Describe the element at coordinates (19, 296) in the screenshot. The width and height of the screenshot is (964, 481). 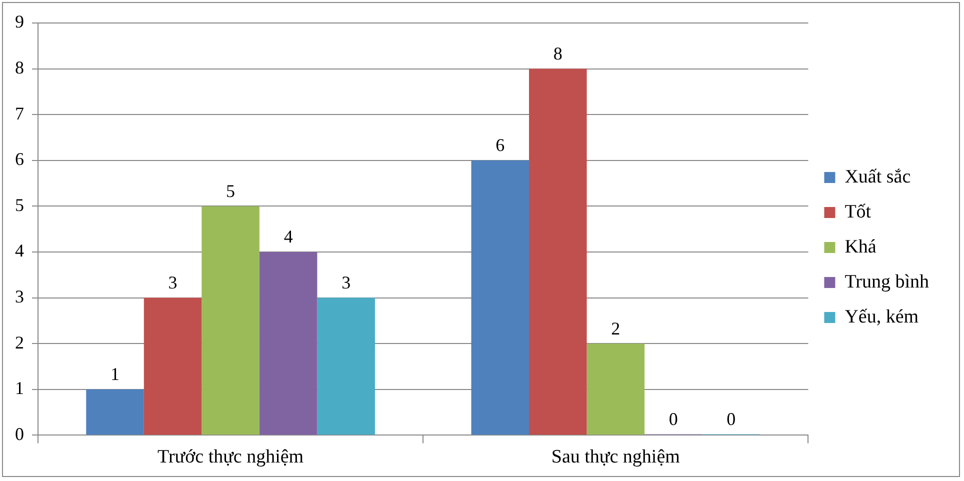
I see `y-tick-label: 3` at that location.